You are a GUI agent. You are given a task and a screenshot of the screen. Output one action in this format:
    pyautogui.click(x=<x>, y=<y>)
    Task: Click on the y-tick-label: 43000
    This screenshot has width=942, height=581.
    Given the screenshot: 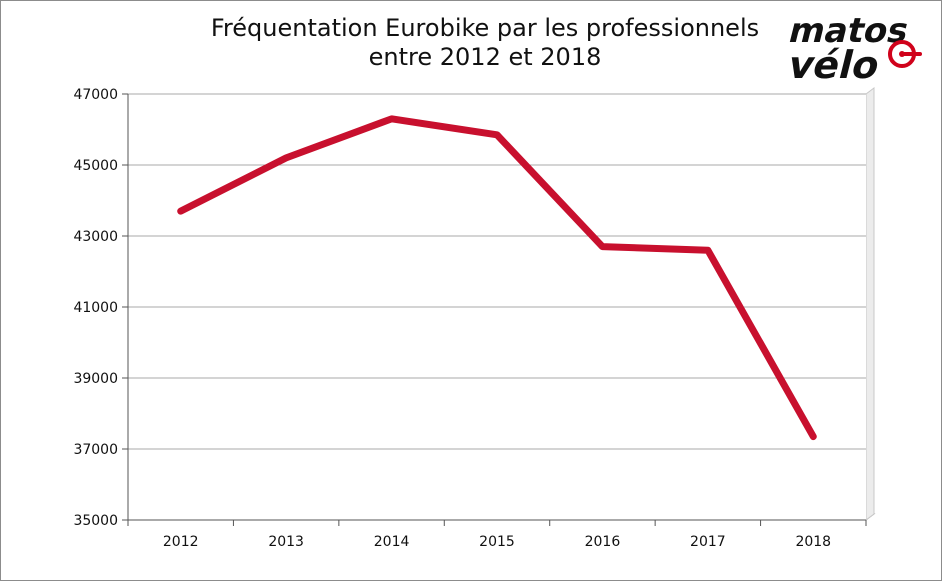 What is the action you would take?
    pyautogui.click(x=95, y=237)
    